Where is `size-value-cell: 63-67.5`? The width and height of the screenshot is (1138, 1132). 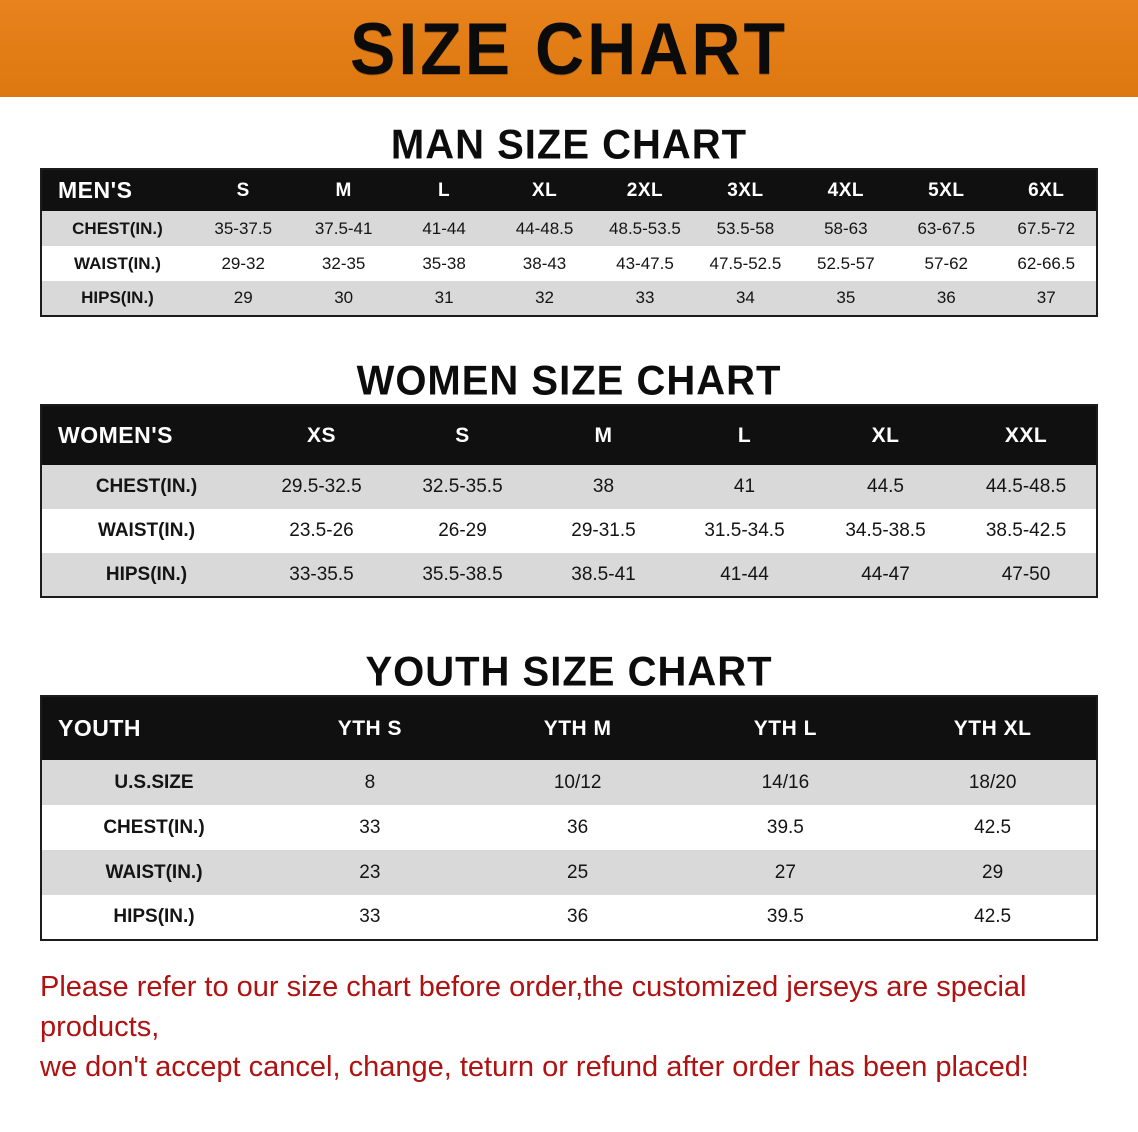 size-value-cell: 63-67.5 is located at coordinates (946, 228).